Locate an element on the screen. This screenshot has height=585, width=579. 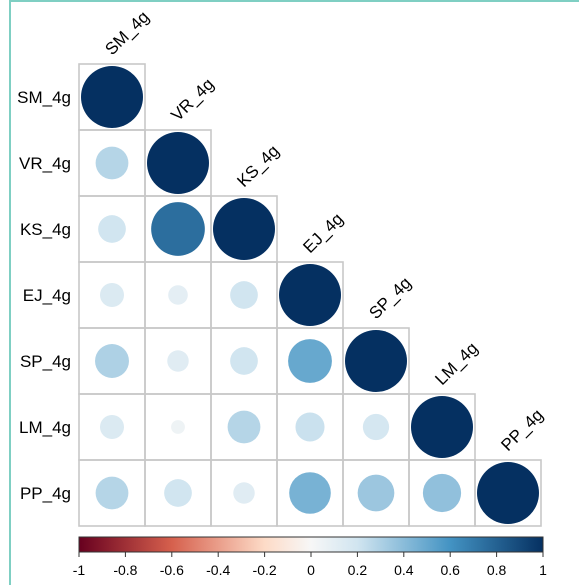
corr-circle-PP_4g-KS_4g is located at coordinates (244, 493).